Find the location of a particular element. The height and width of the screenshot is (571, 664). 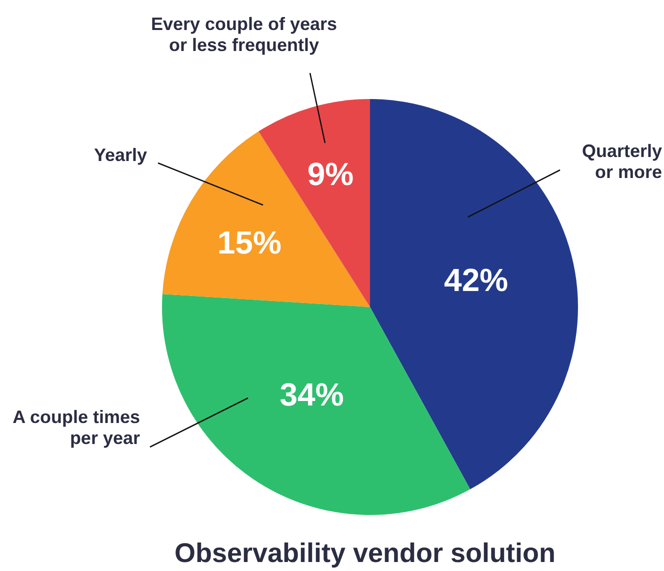

data-label: 42% is located at coordinates (476, 280).